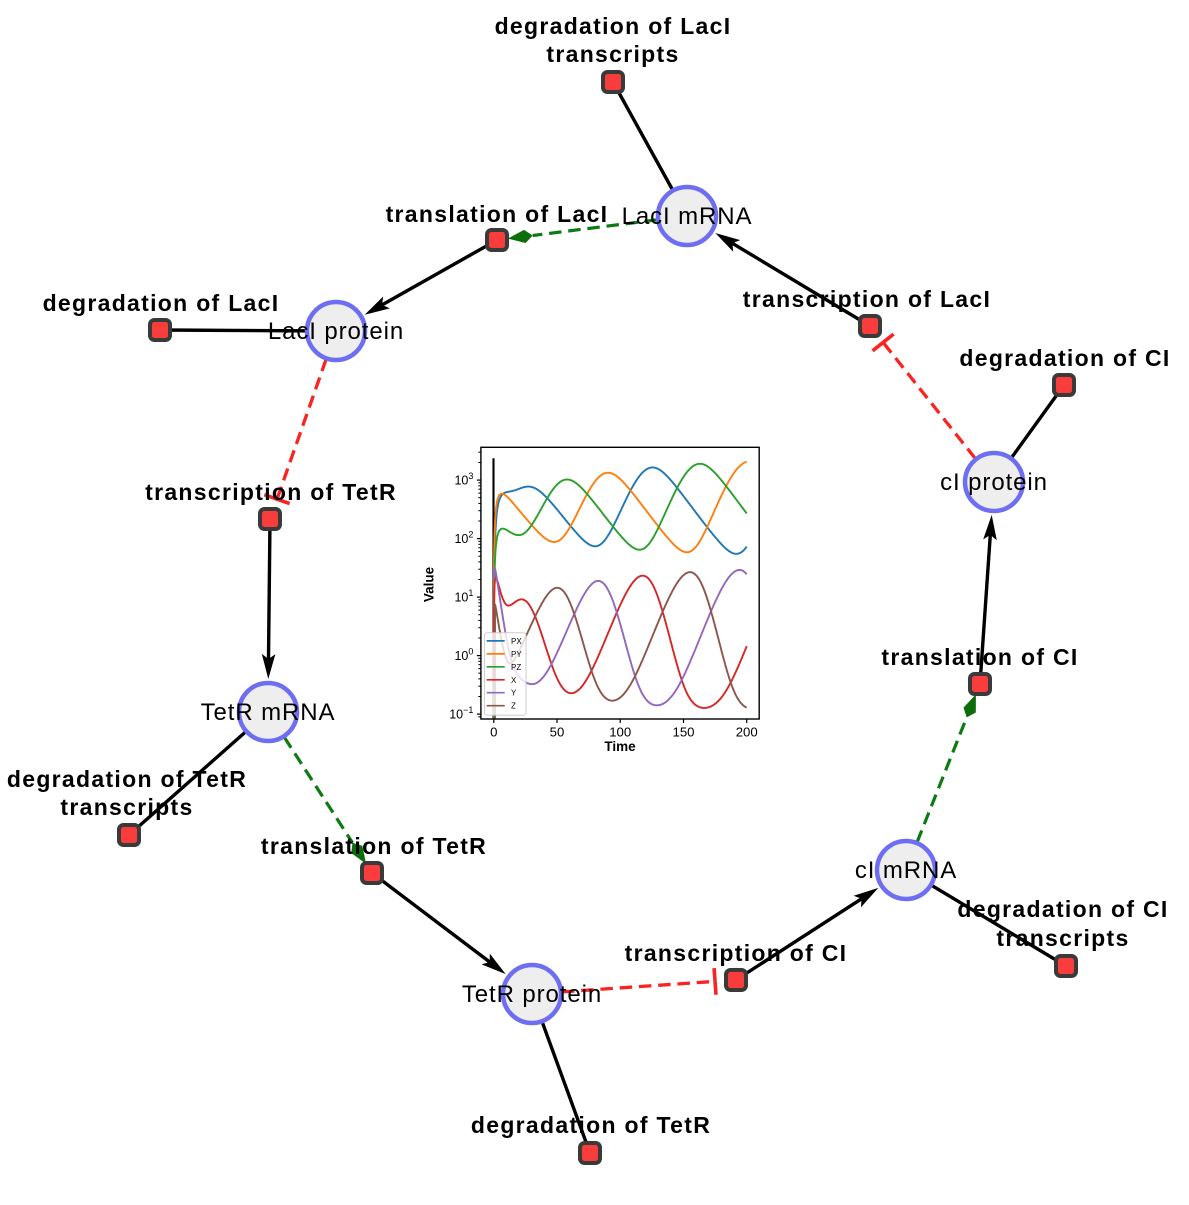 The height and width of the screenshot is (1205, 1189). What do you see at coordinates (336, 331) in the screenshot?
I see `svg-text: LacI protein` at bounding box center [336, 331].